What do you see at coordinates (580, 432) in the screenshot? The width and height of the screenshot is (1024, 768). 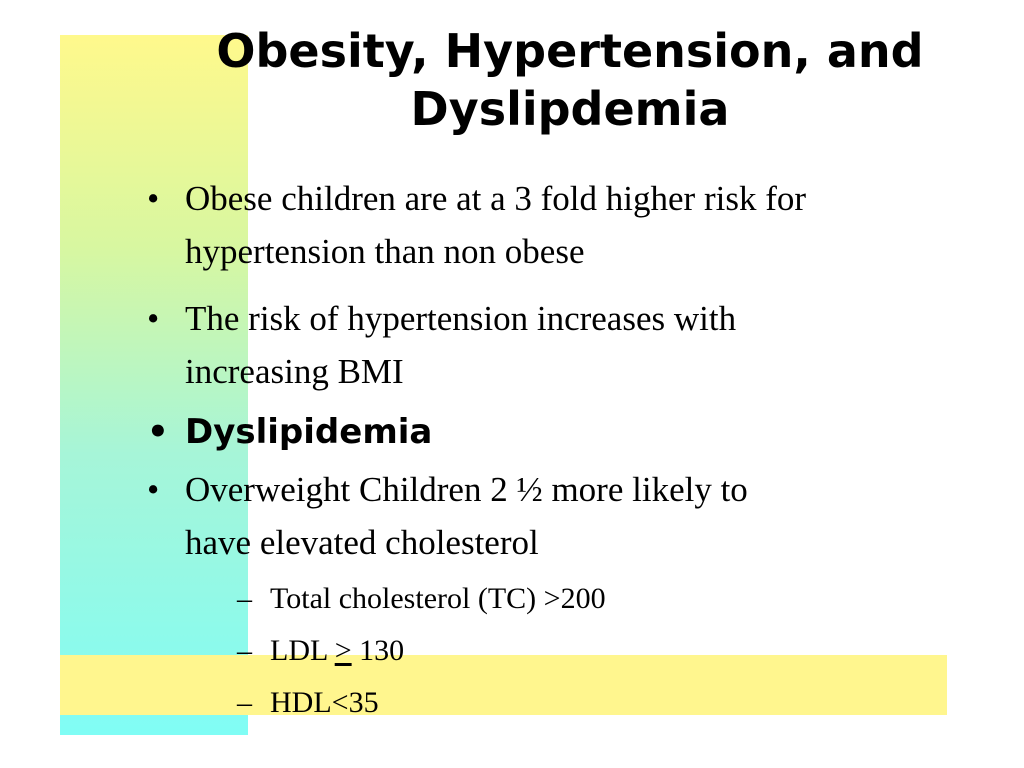 I see `bullet-item-heading: • Dyslipidemia` at bounding box center [580, 432].